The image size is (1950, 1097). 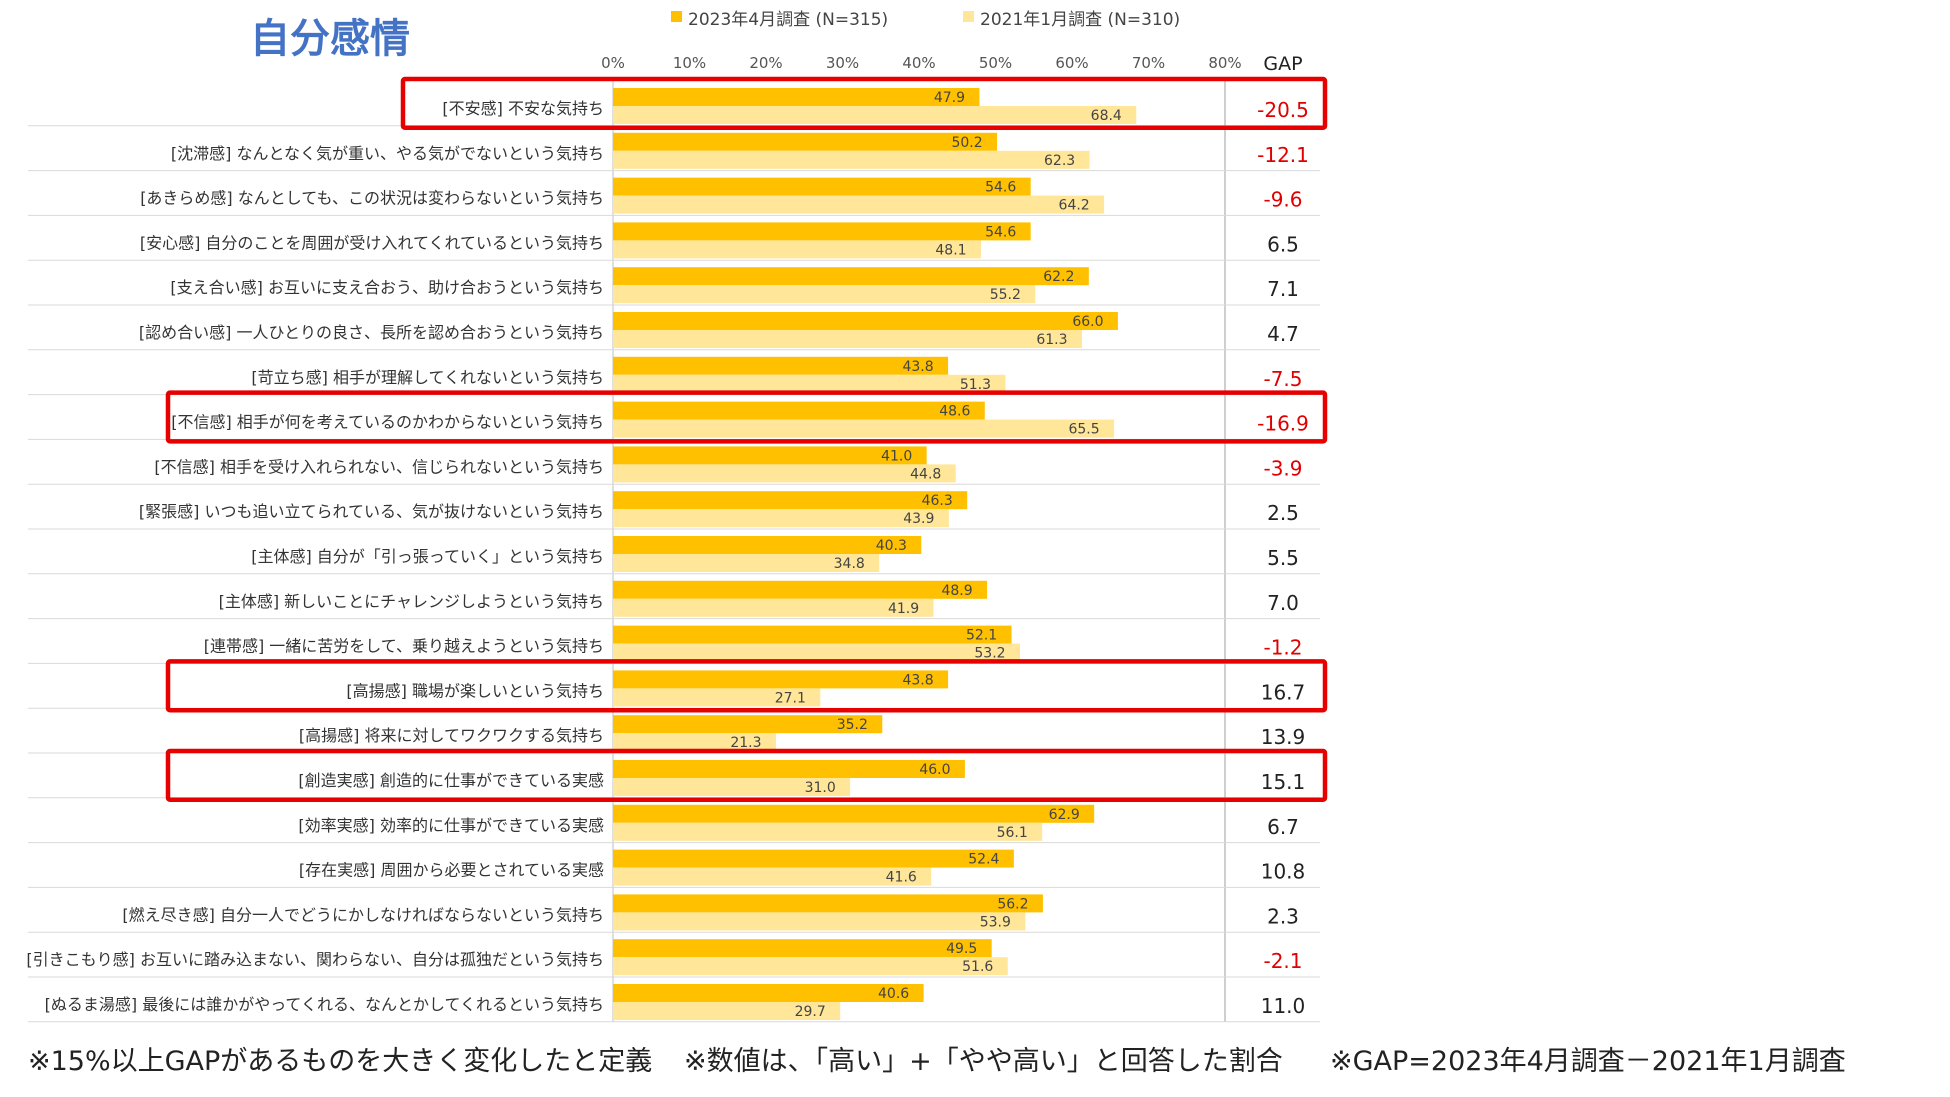 I want to click on chart-row: [高揚感] 将来に対してワクワクする気持ち 35.2 21.3 13.9, so click(x=674, y=734).